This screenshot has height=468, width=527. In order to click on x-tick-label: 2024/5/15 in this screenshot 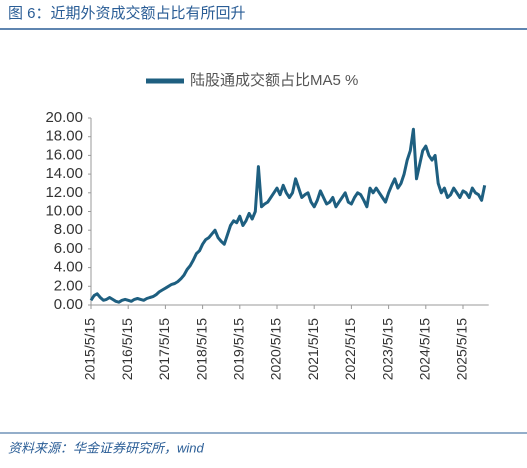, I will do `click(425, 349)`.